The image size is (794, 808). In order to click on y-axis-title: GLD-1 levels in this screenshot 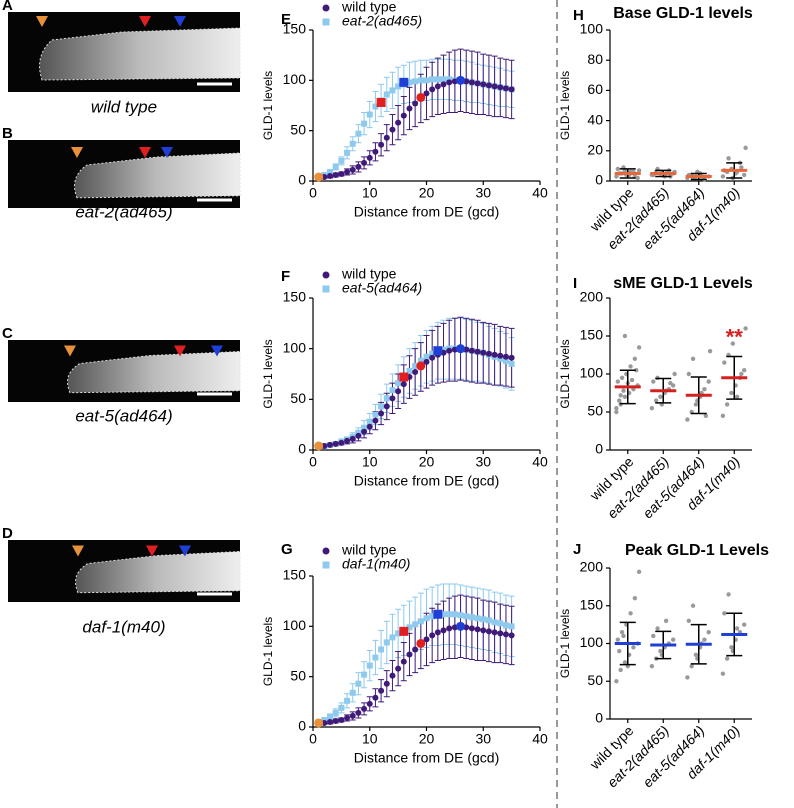, I will do `click(268, 105)`.